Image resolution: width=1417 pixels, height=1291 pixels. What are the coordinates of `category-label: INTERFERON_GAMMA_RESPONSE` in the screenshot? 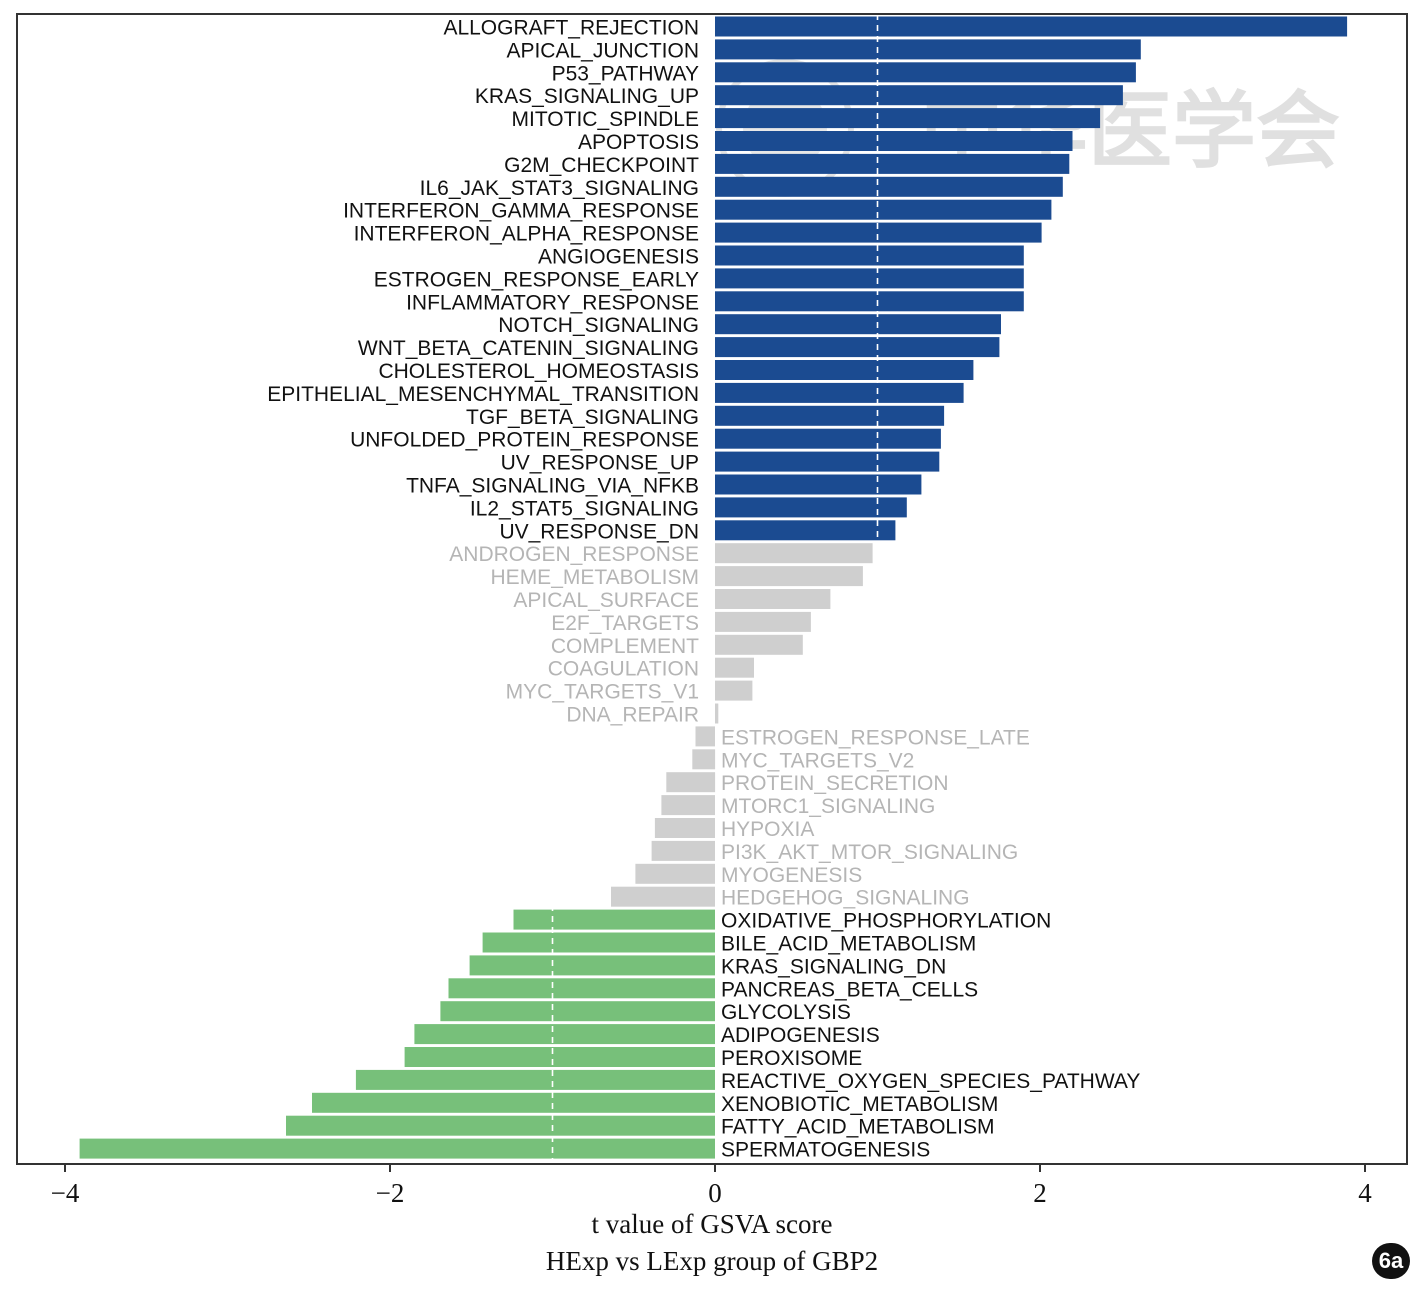 It's located at (521, 211).